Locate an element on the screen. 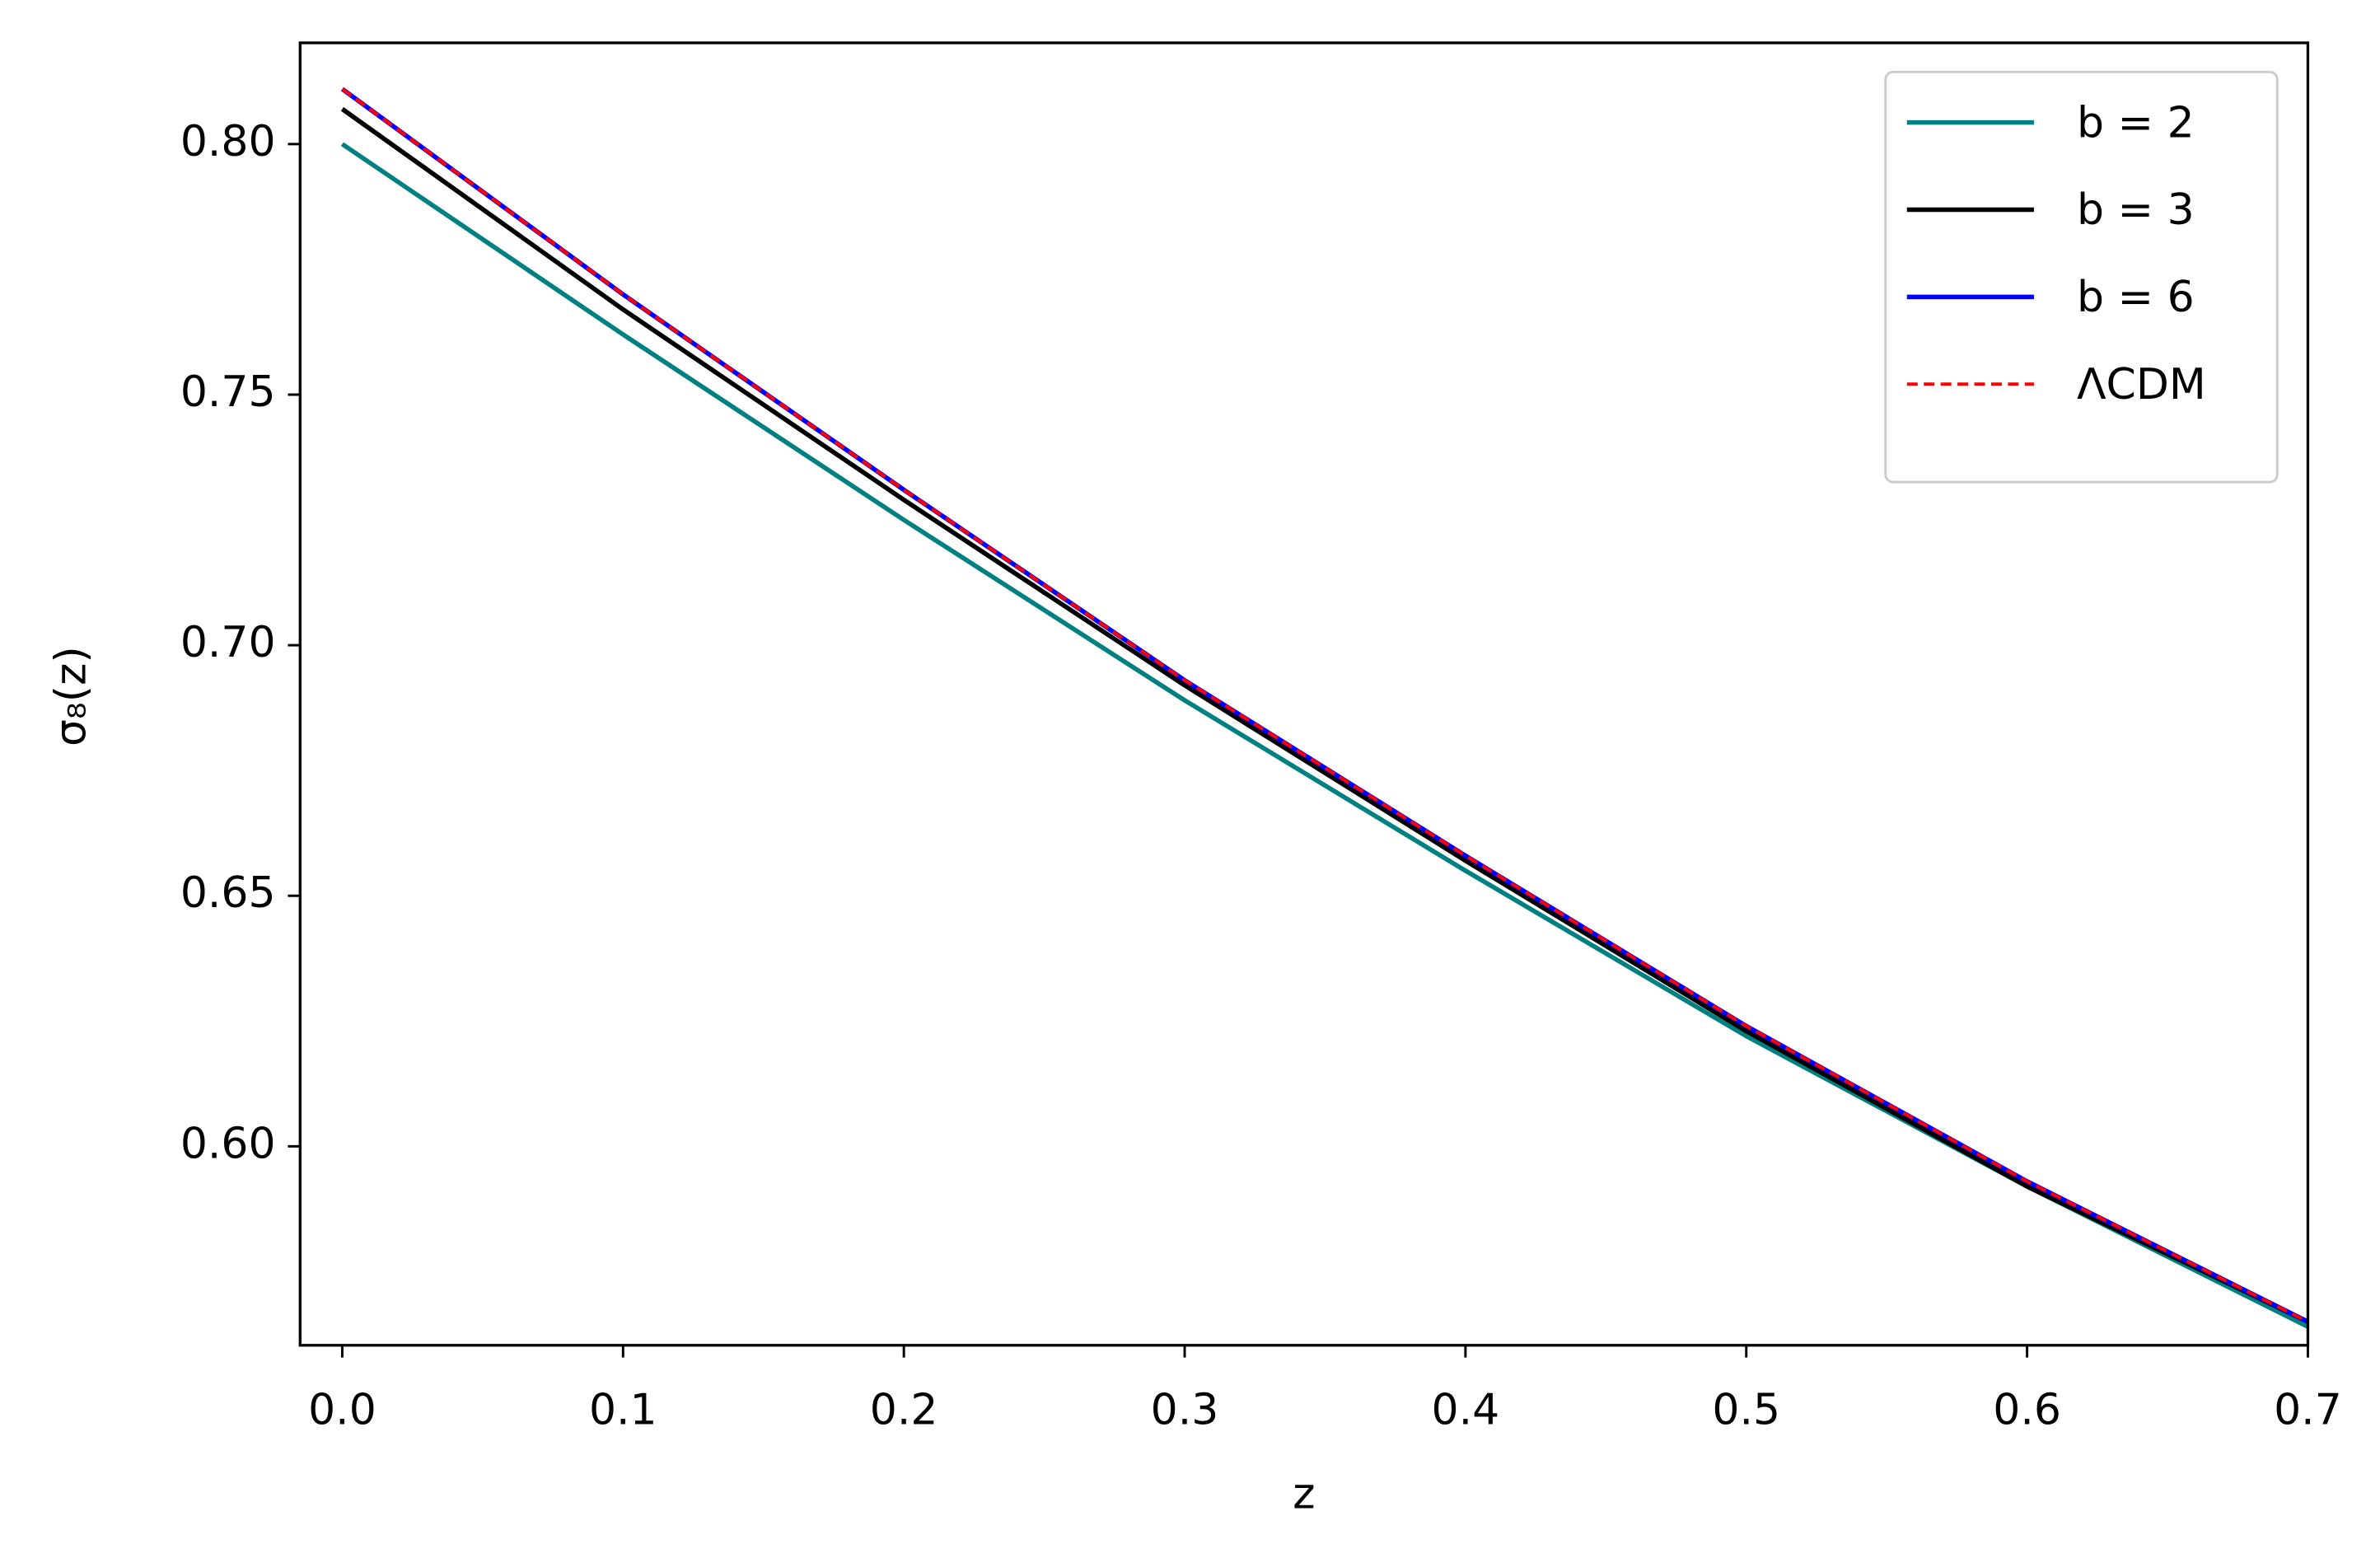 This screenshot has width=2380, height=1558. y-tick-label: 0.70 is located at coordinates (228, 642).